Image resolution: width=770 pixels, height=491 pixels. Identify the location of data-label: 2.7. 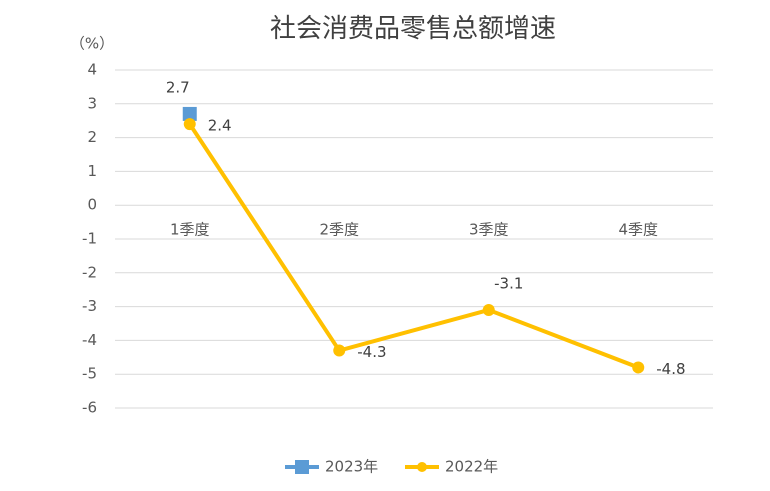
(178, 87).